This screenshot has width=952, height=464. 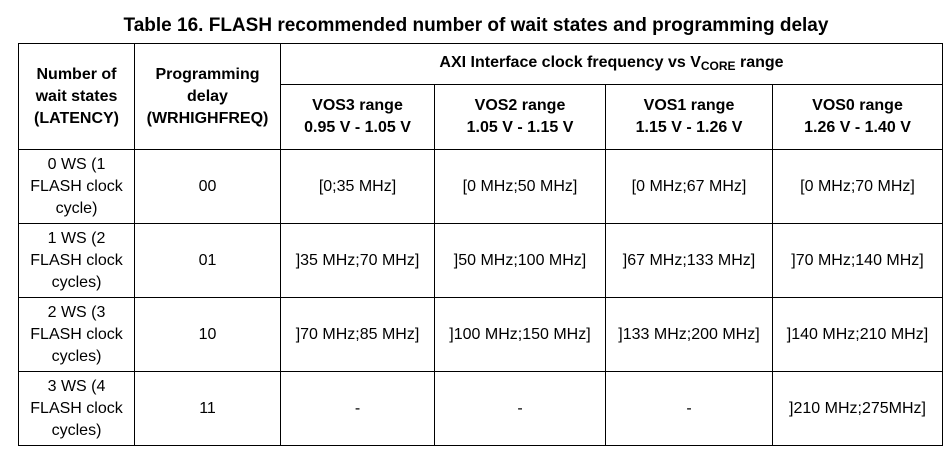 I want to click on vos1-cell: ]67 MHz;133 MHz], so click(x=689, y=260).